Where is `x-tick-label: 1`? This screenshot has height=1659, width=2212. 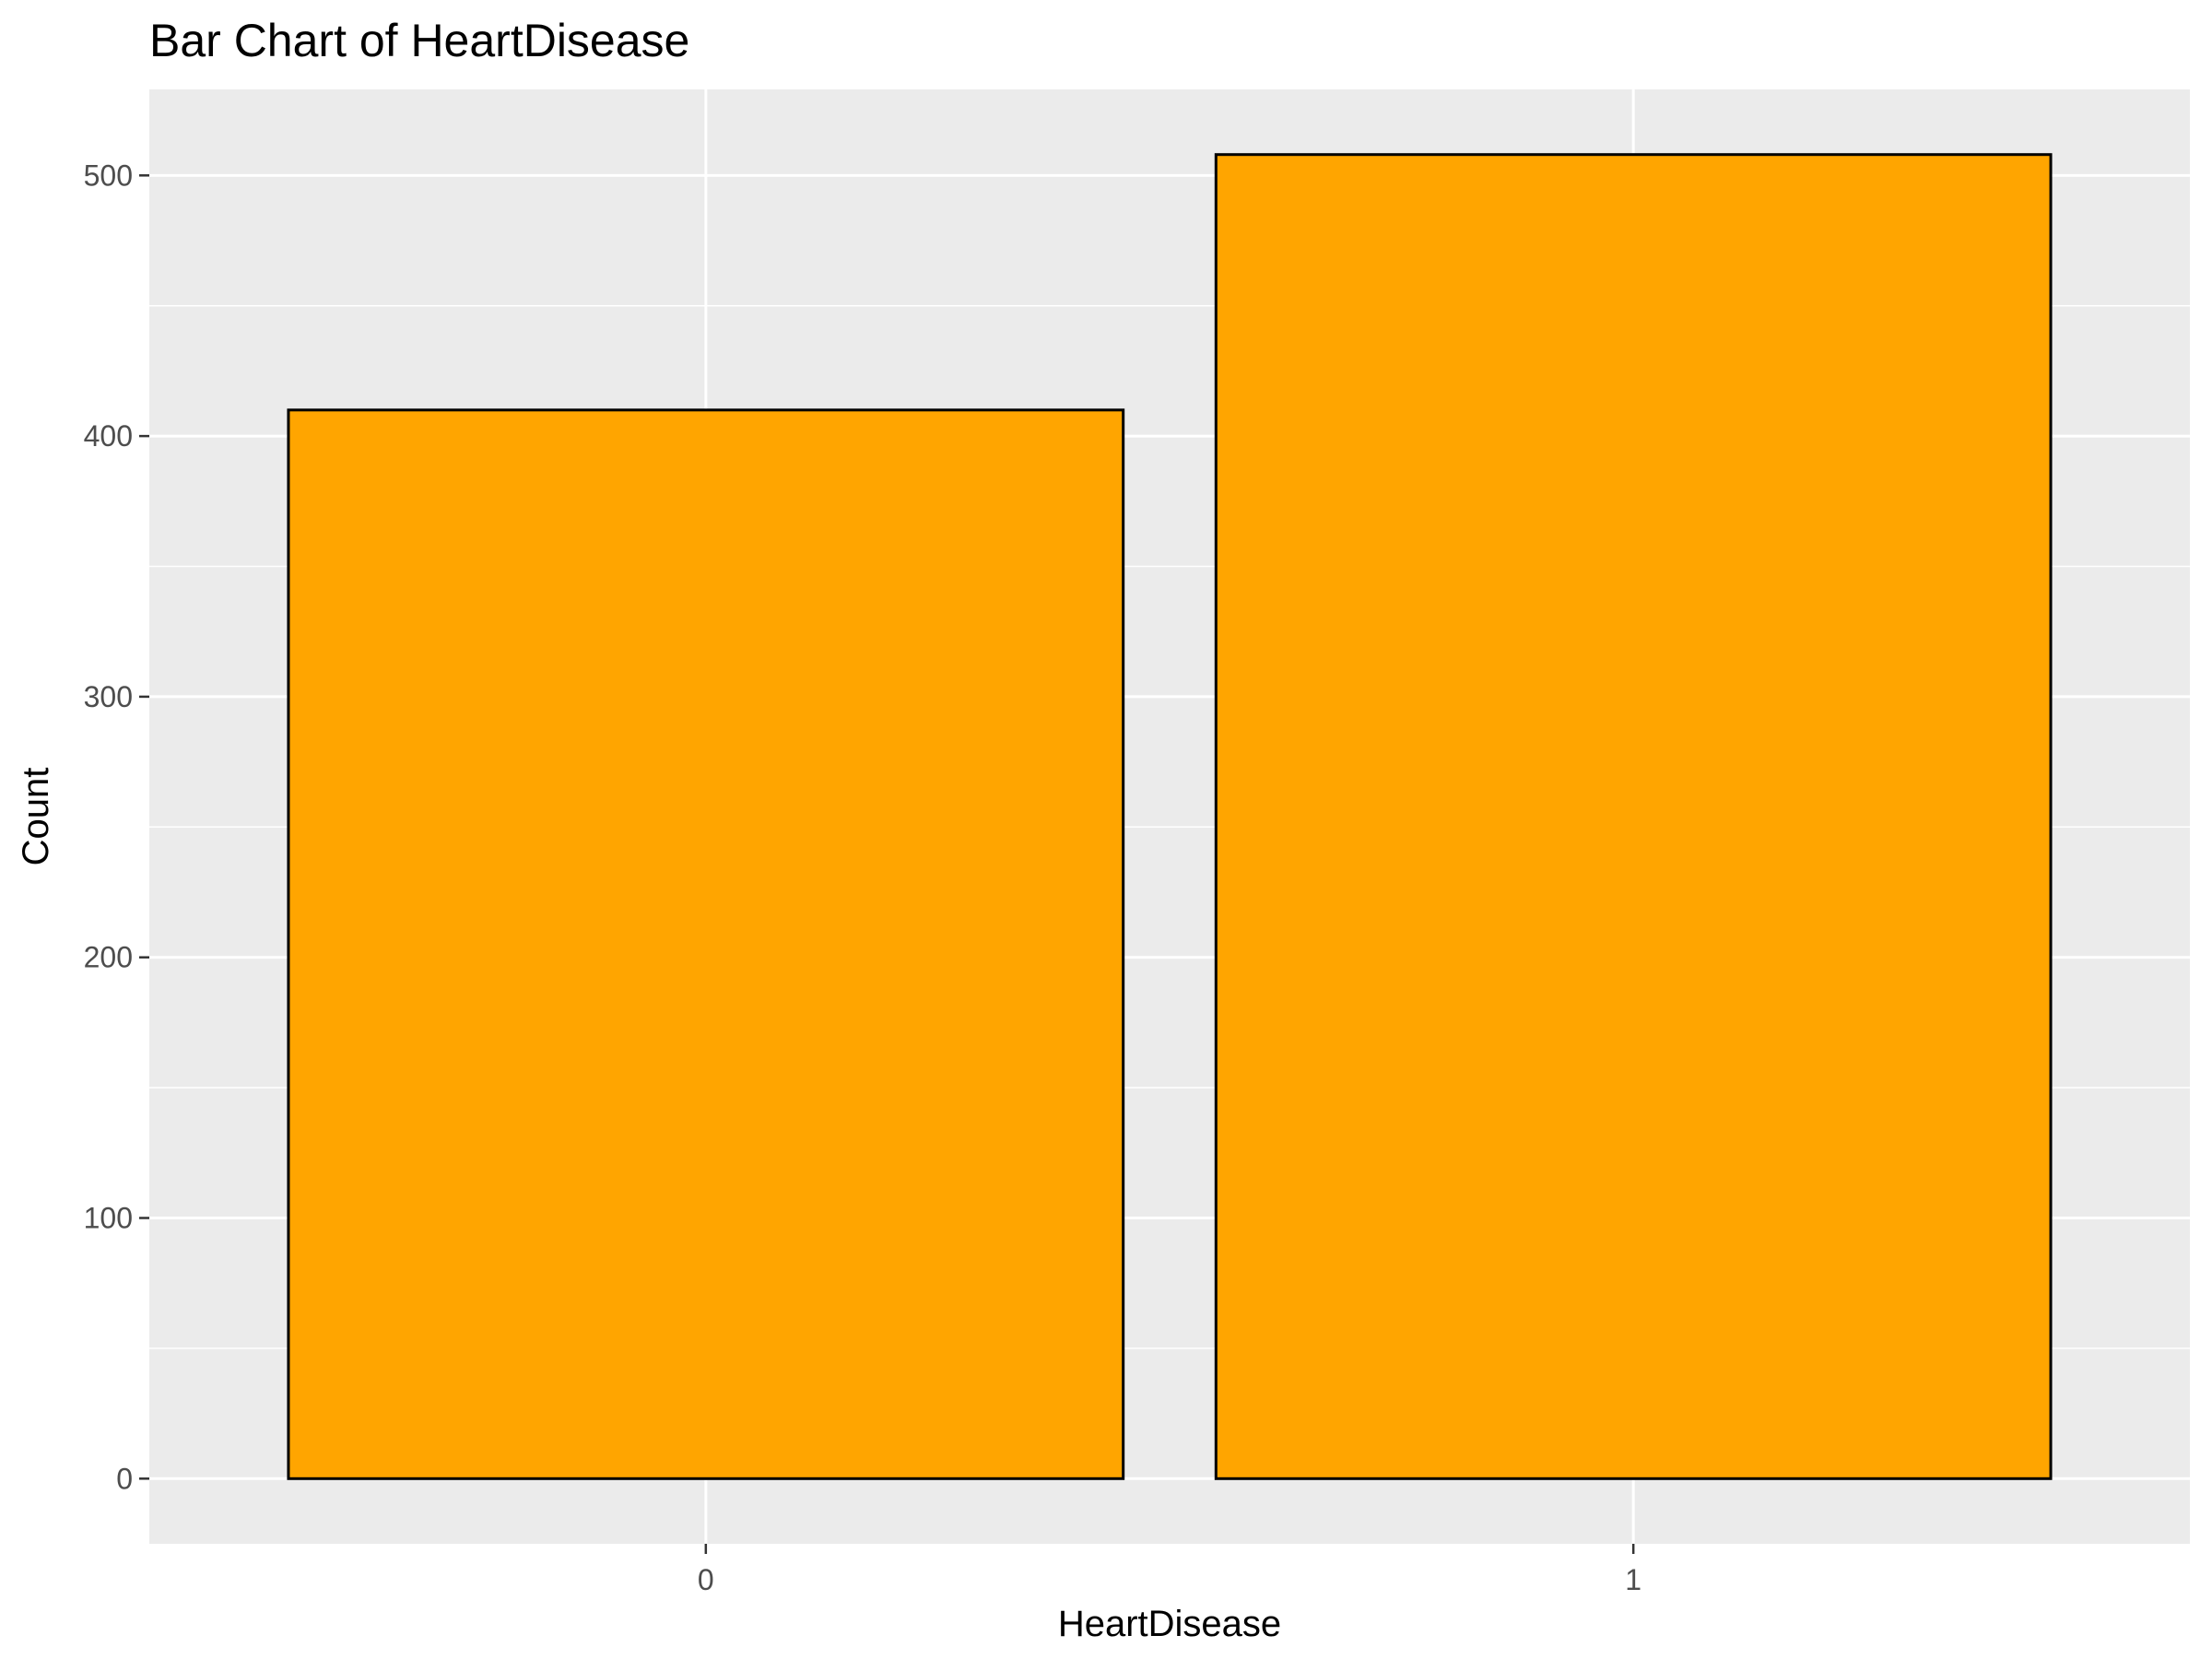
x-tick-label: 1 is located at coordinates (1633, 1579).